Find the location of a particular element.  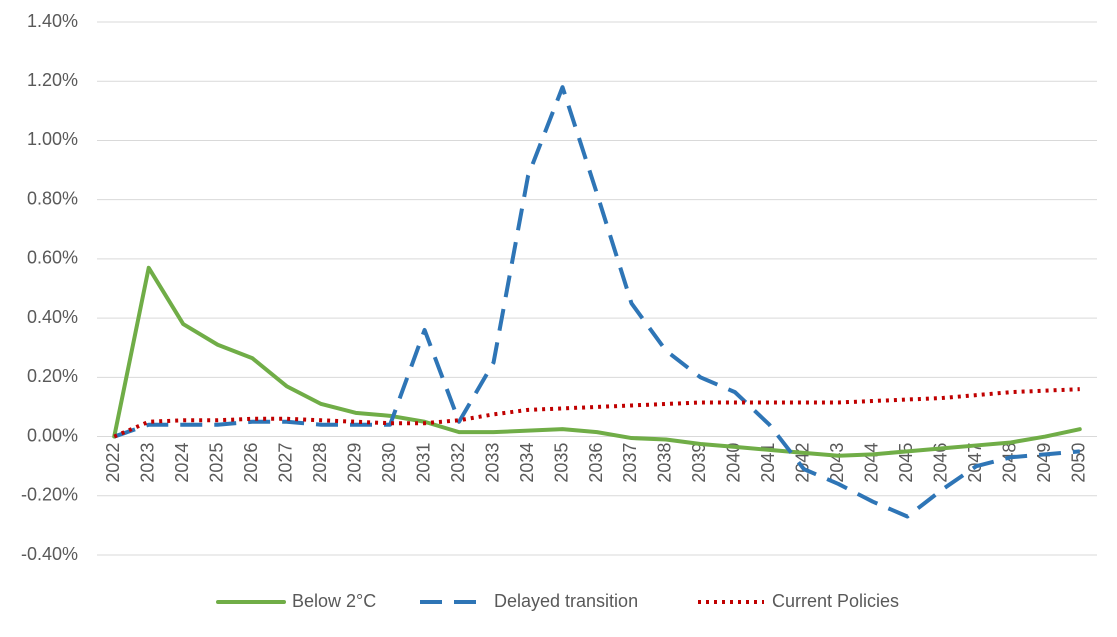

x-tick-label: 2023 is located at coordinates (147, 463).